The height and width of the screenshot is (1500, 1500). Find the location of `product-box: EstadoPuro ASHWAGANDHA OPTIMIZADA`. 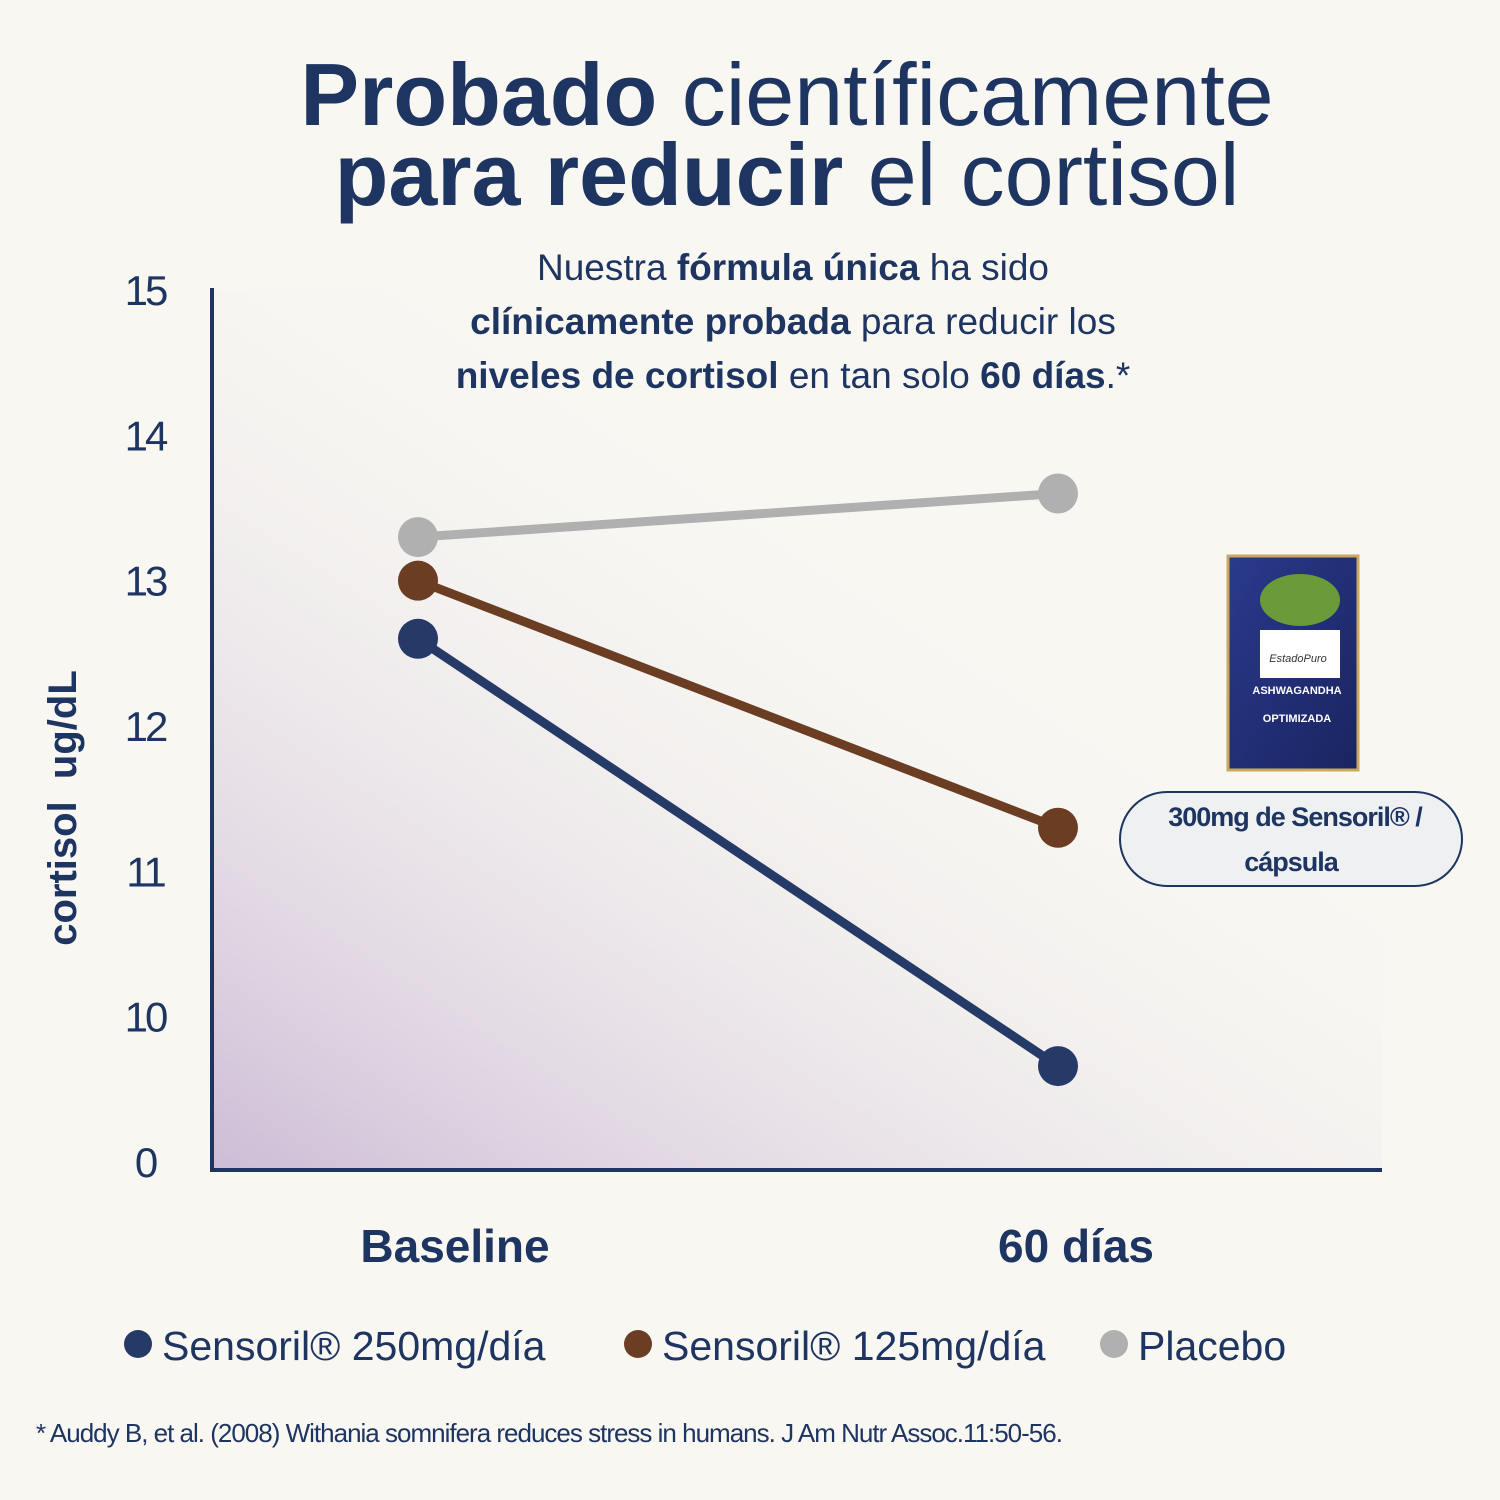

product-box: EstadoPuro ASHWAGANDHA OPTIMIZADA is located at coordinates (1293, 663).